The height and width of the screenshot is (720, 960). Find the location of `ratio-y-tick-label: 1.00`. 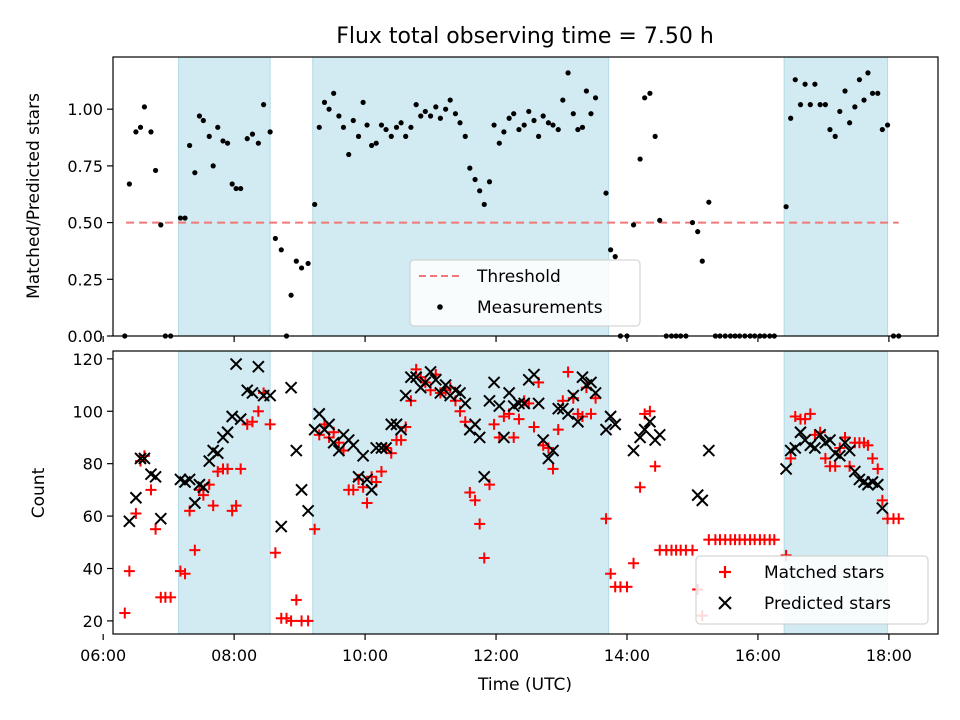

ratio-y-tick-label: 1.00 is located at coordinates (85, 109).